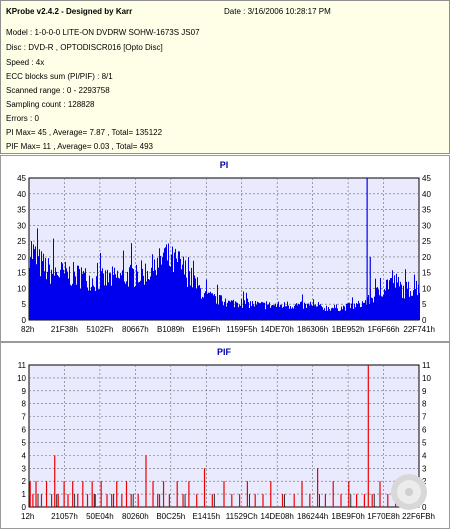 The image size is (450, 529). What do you see at coordinates (242, 516) in the screenshot?
I see `x-tick-label: 11529Ch` at bounding box center [242, 516].